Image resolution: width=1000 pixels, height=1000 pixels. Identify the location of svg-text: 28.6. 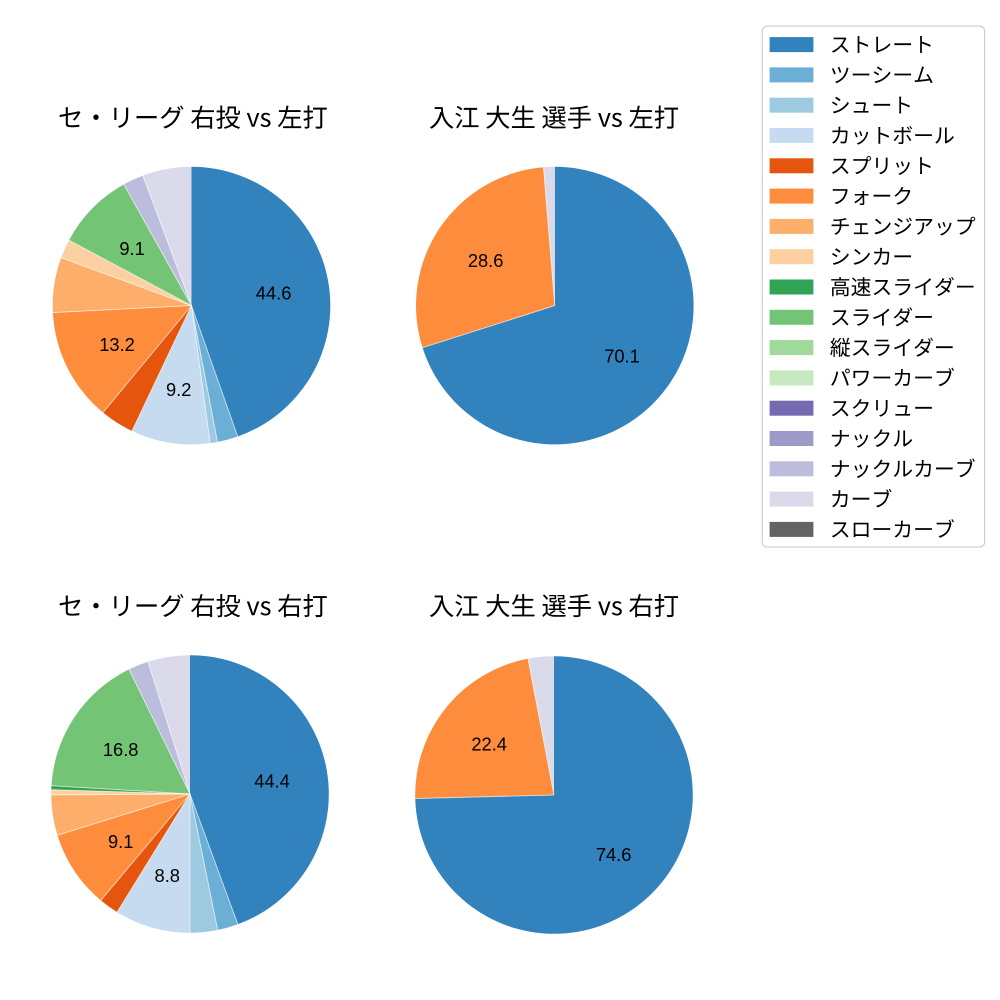
(486, 260).